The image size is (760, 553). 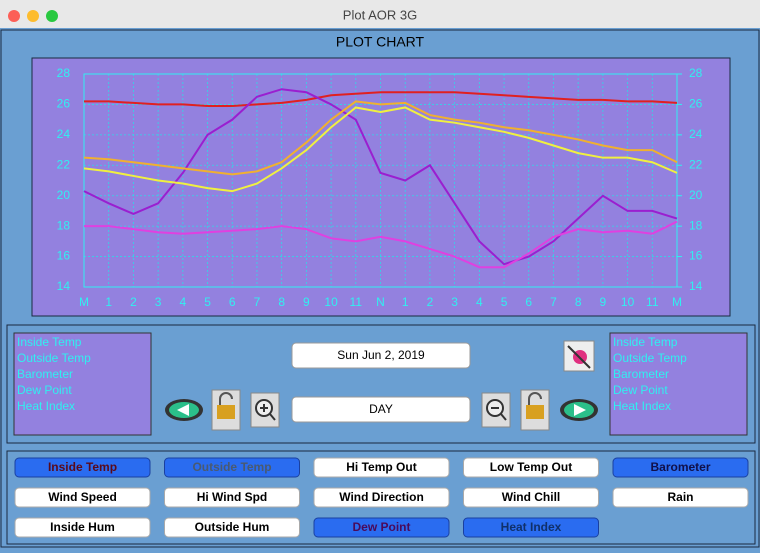 I want to click on zoom-in, so click(x=265, y=410).